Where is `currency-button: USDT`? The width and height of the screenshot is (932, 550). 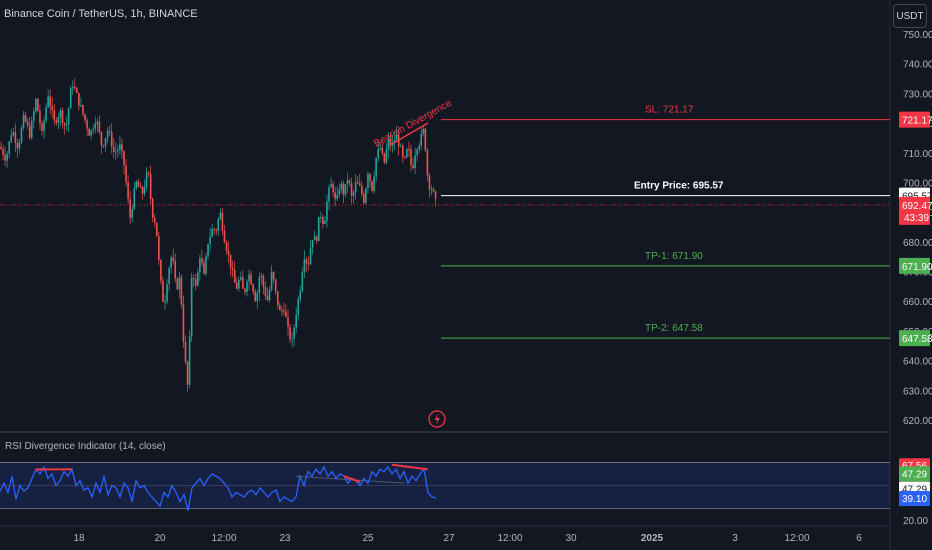 currency-button: USDT is located at coordinates (910, 16).